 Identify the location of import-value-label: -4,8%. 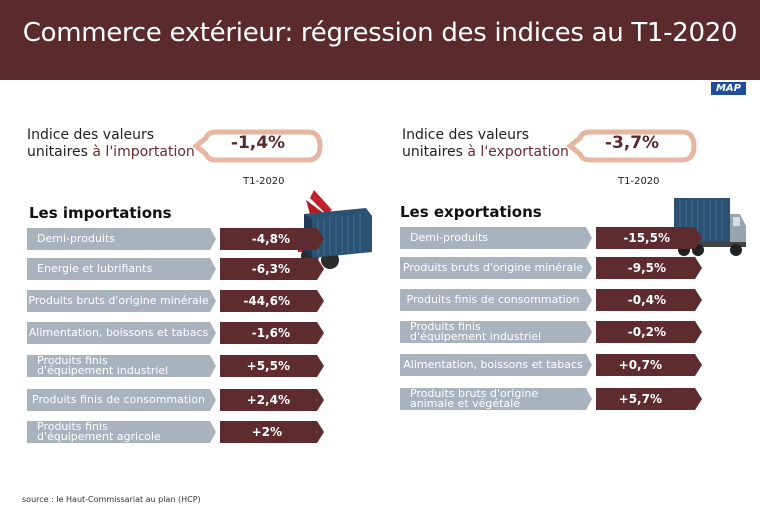
(270, 239).